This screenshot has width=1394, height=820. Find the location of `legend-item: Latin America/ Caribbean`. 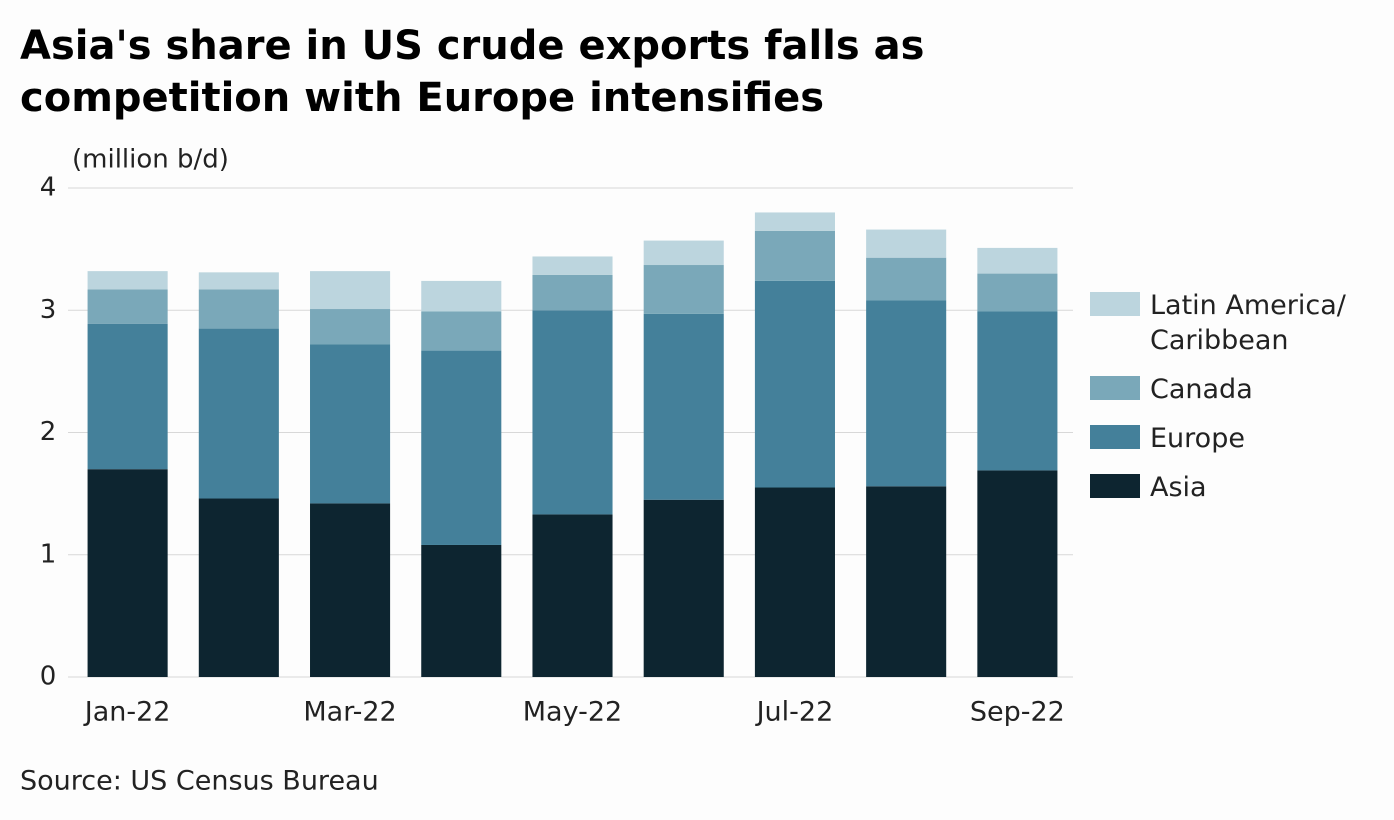

legend-item: Latin America/ Caribbean is located at coordinates (1235, 323).